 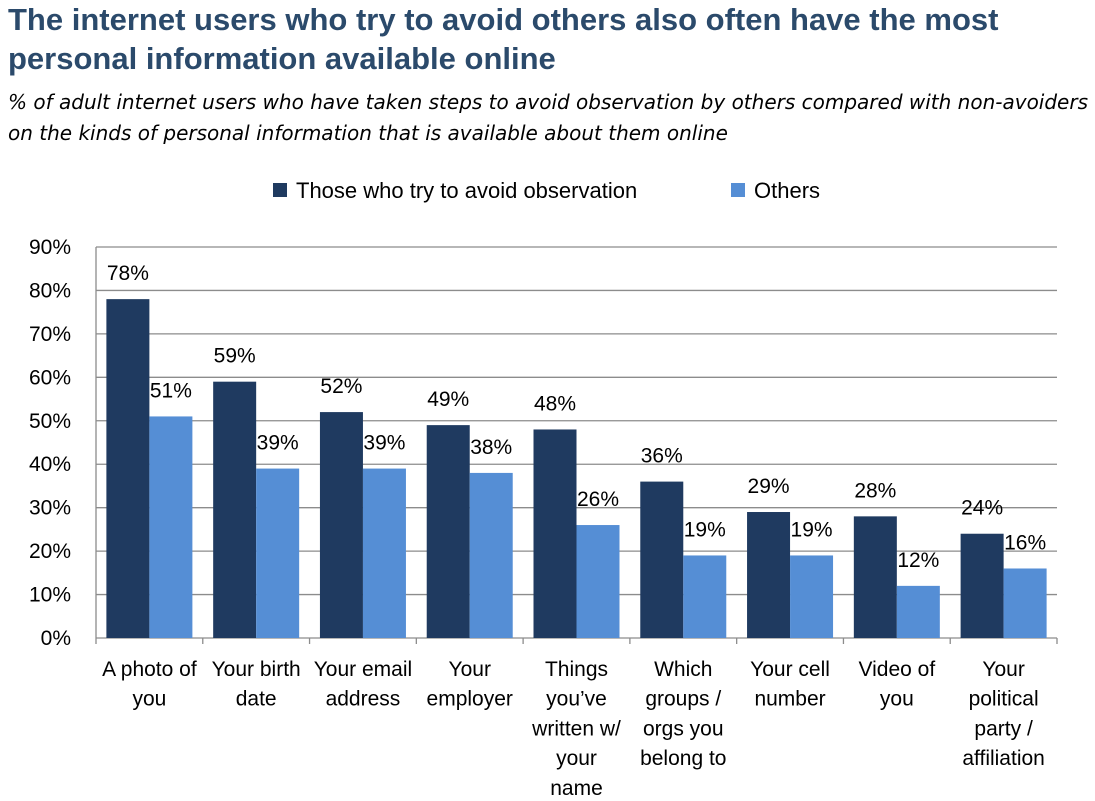 What do you see at coordinates (1003, 714) in the screenshot?
I see `x-tick-label: Your political party / affiliation` at bounding box center [1003, 714].